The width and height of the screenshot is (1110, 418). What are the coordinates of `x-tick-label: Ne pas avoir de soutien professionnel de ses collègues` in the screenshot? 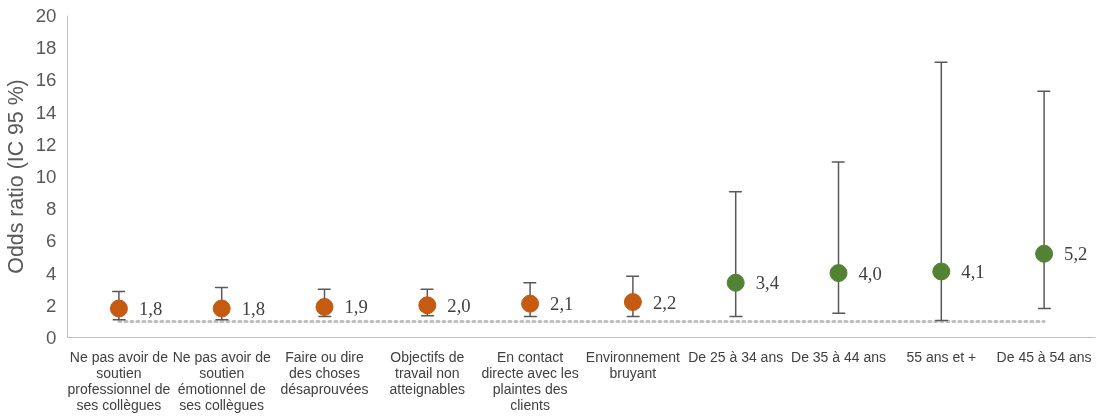 It's located at (119, 380).